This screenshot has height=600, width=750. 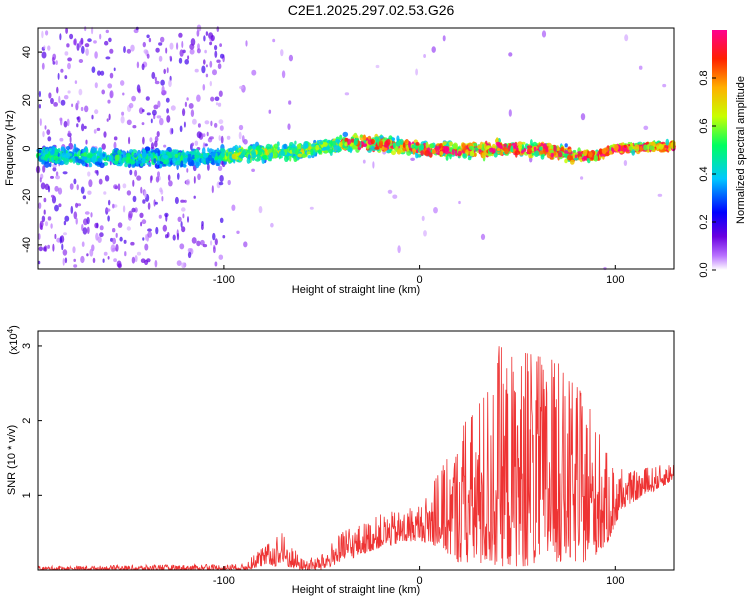 I want to click on colorbar-tick-label: 0.0, so click(x=704, y=269).